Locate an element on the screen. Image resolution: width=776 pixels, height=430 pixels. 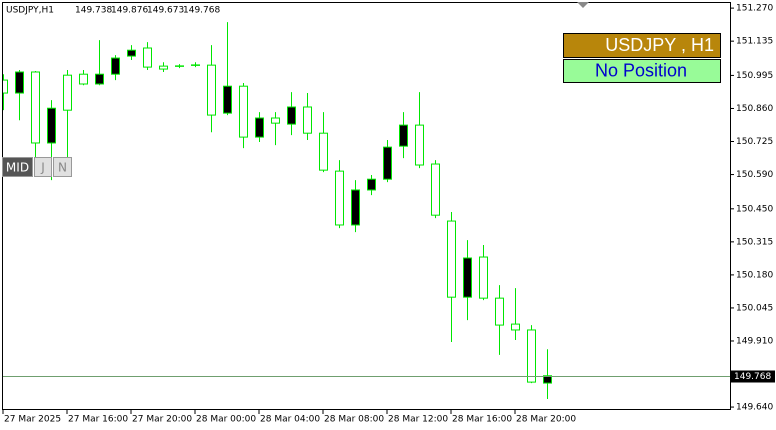
mid-button is located at coordinates (17, 167).